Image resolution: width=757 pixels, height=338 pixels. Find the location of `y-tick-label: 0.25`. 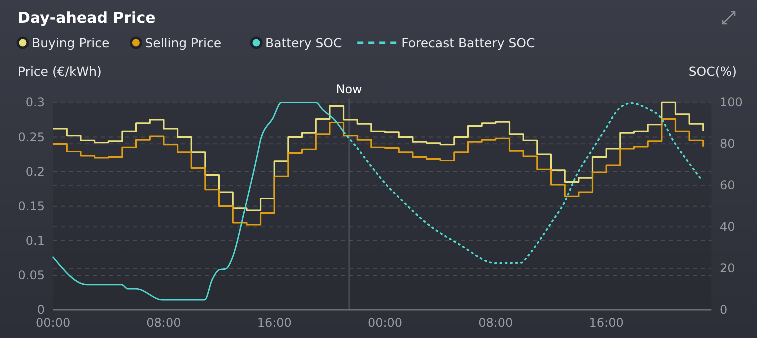

y-tick-label: 0.25 is located at coordinates (31, 137).